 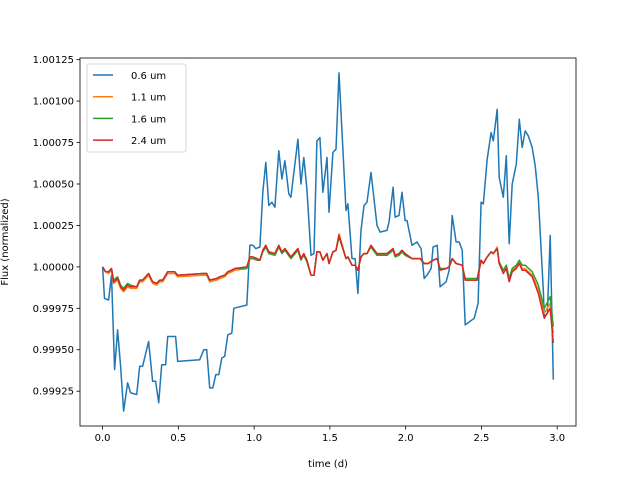 What do you see at coordinates (53, 102) in the screenshot?
I see `y-tick-label: 1.00100` at bounding box center [53, 102].